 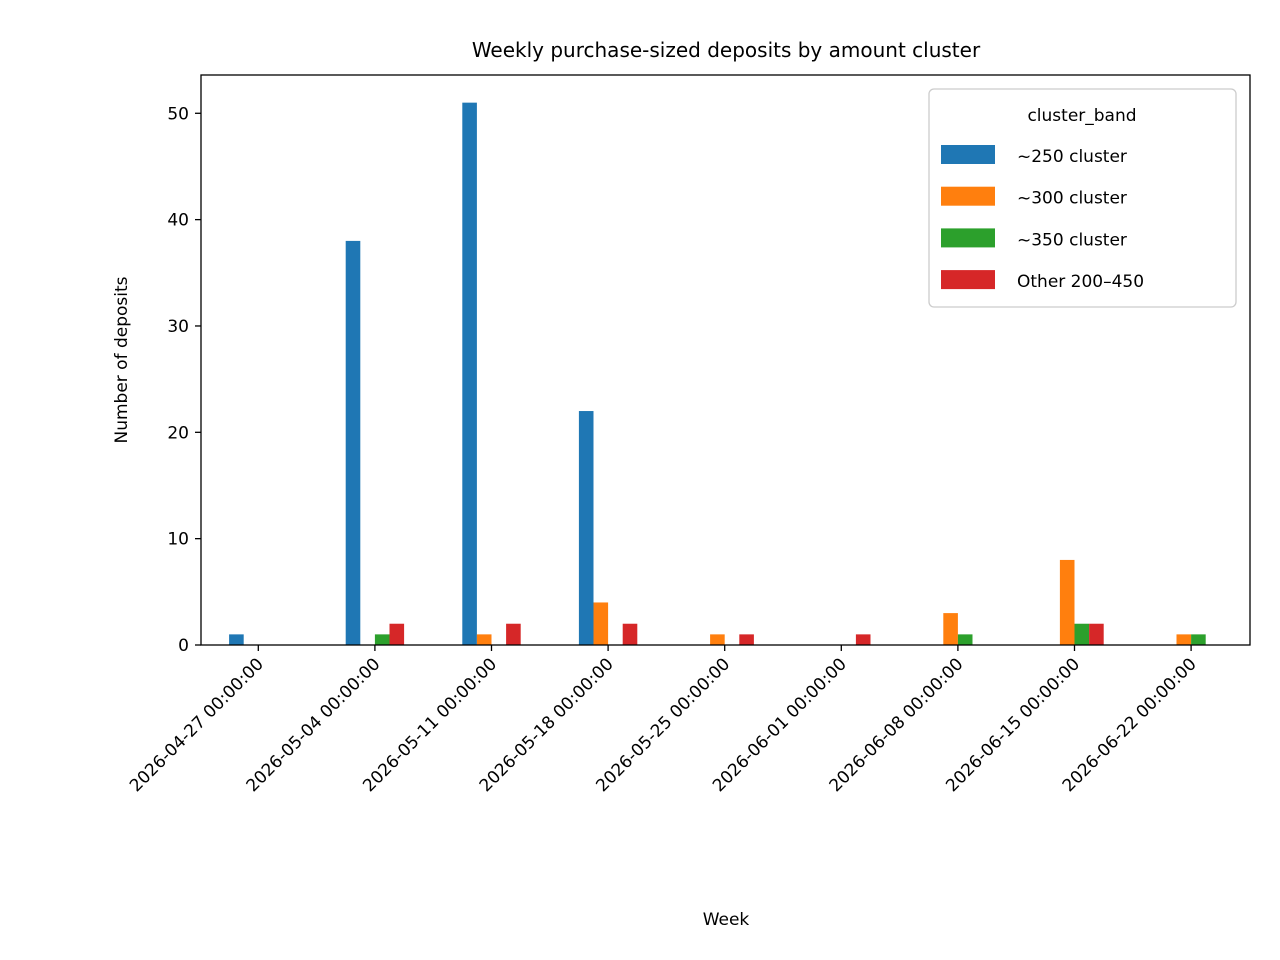 I want to click on legend-label: ~250 cluster, so click(x=1072, y=157).